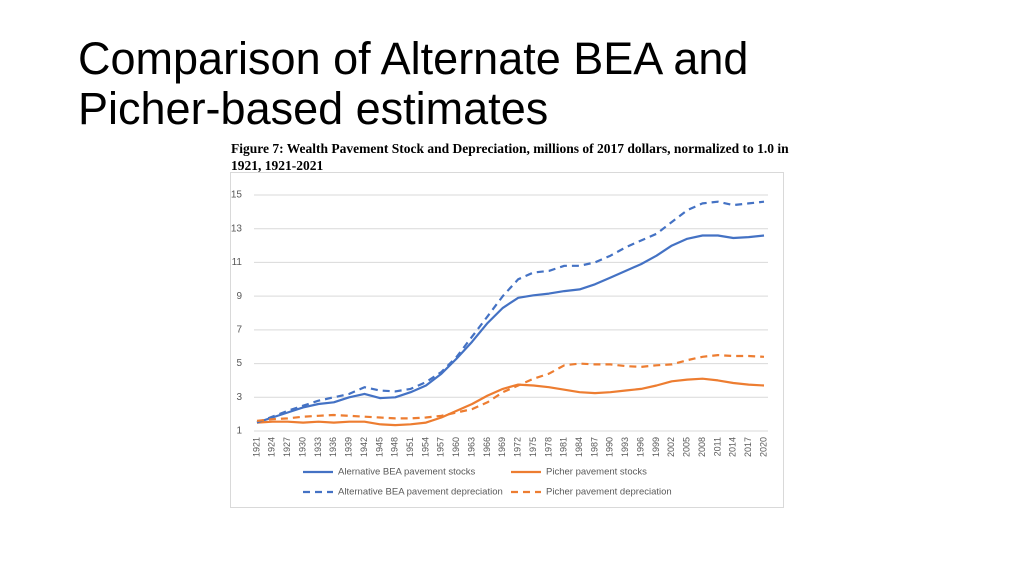 The image size is (1024, 575). Describe the element at coordinates (256, 447) in the screenshot. I see `x-tick-label: 1921` at that location.